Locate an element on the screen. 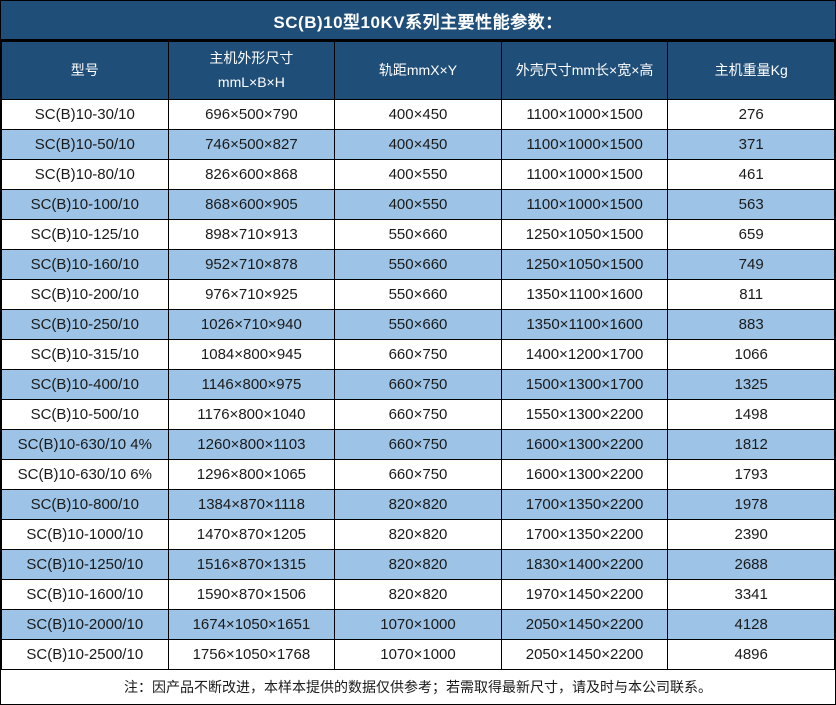  table-cell: 1500×1300×1700 is located at coordinates (584, 384).